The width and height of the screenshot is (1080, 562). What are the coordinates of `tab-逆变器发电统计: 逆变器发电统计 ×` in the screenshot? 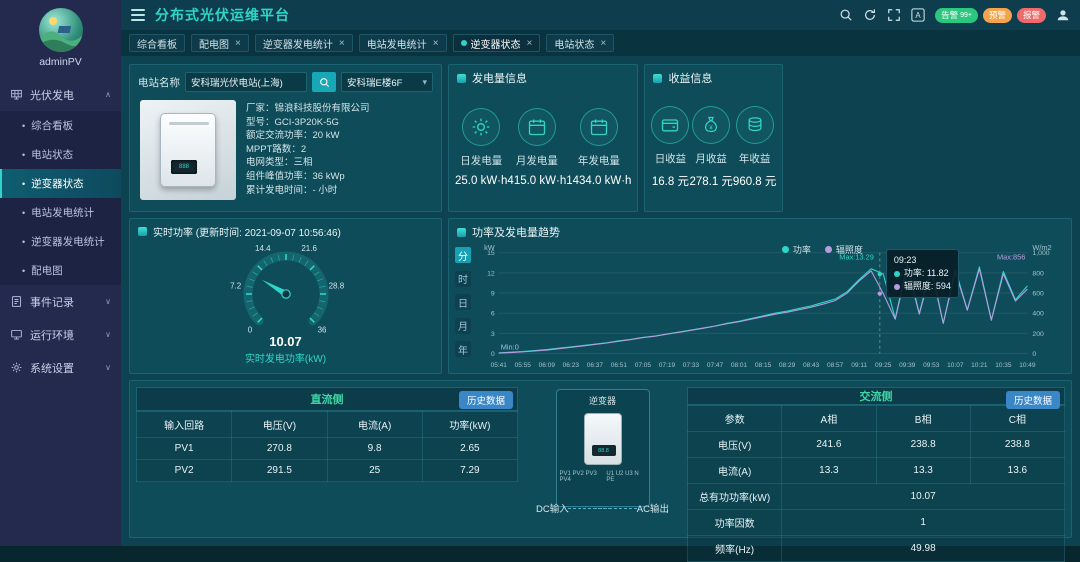 It's located at (303, 43).